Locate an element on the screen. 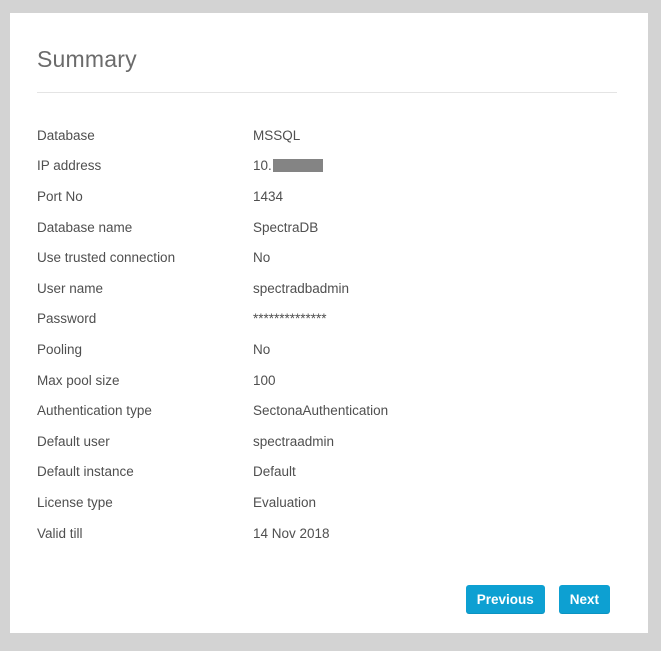 The width and height of the screenshot is (661, 651). row-label: Database name is located at coordinates (85, 227).